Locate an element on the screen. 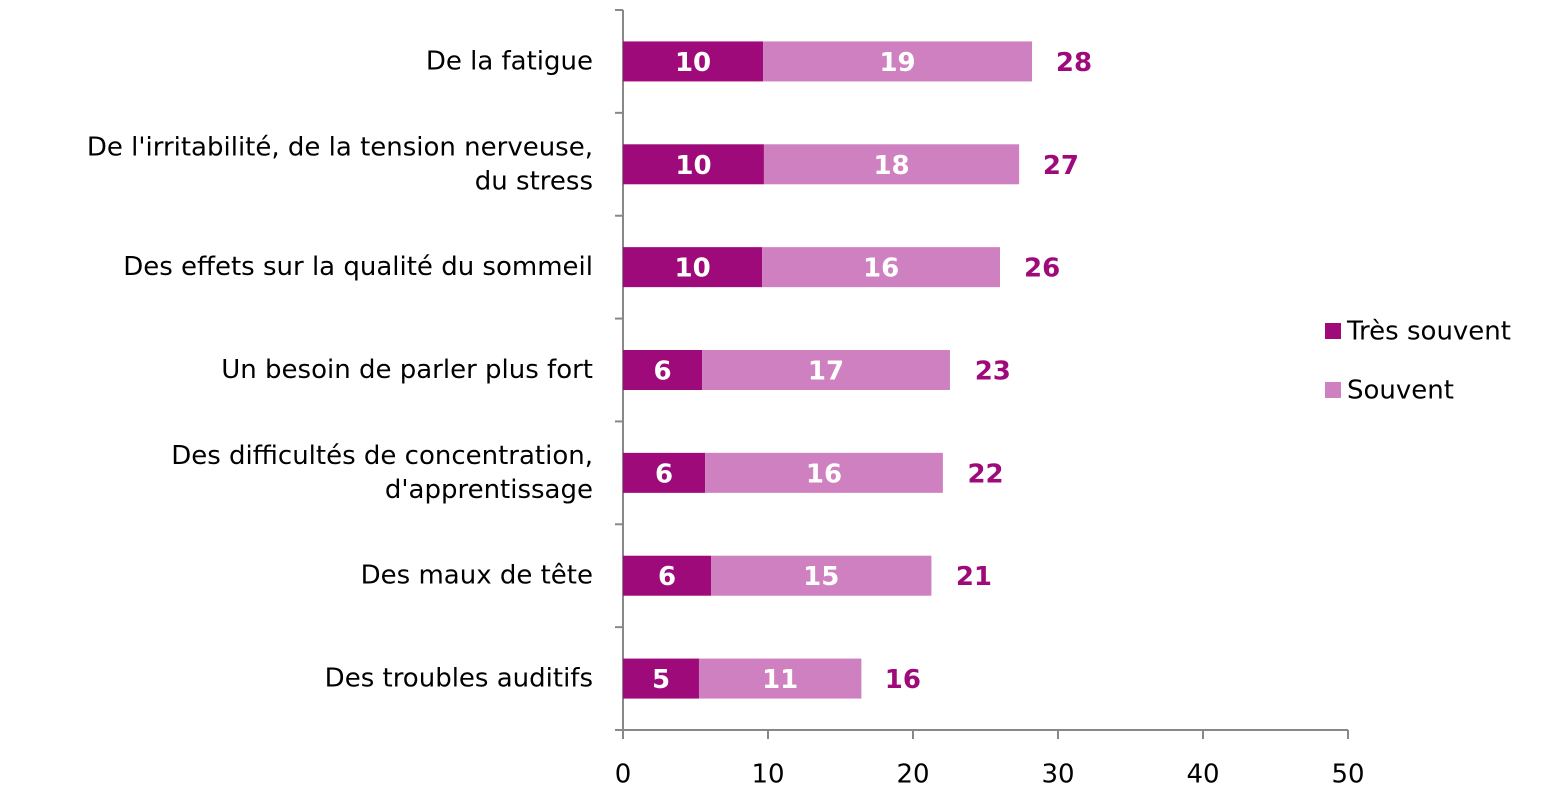 This screenshot has width=1554, height=785. data-label: 5 is located at coordinates (661, 680).